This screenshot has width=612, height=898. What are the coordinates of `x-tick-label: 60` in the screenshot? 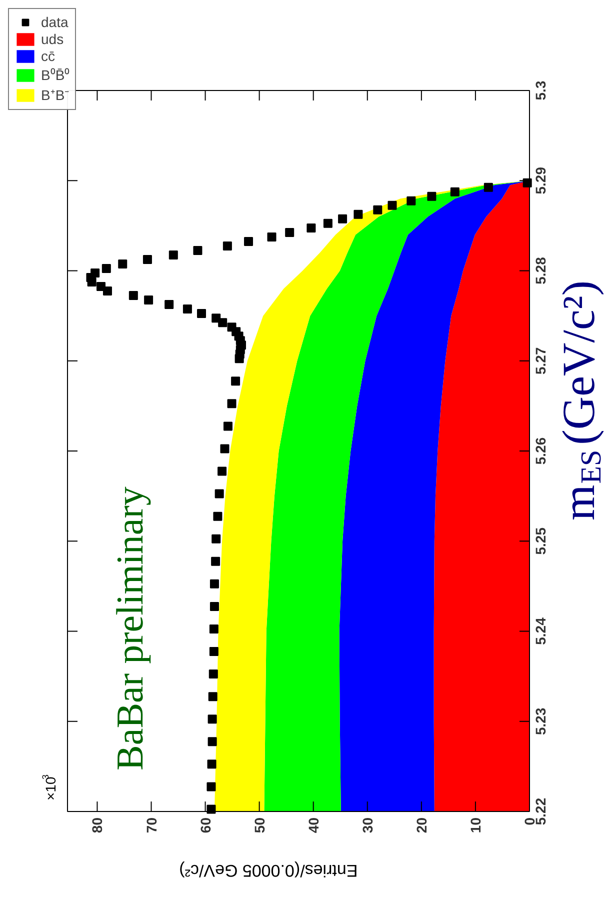 It's located at (205, 825).